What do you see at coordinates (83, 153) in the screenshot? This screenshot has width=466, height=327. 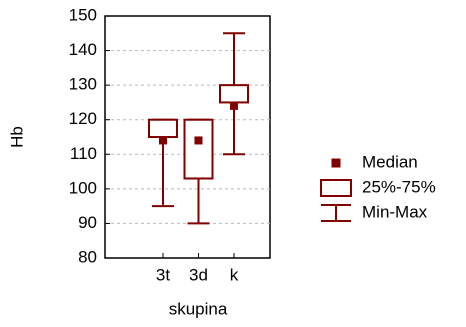 I see `y-tick-label: 110` at bounding box center [83, 153].